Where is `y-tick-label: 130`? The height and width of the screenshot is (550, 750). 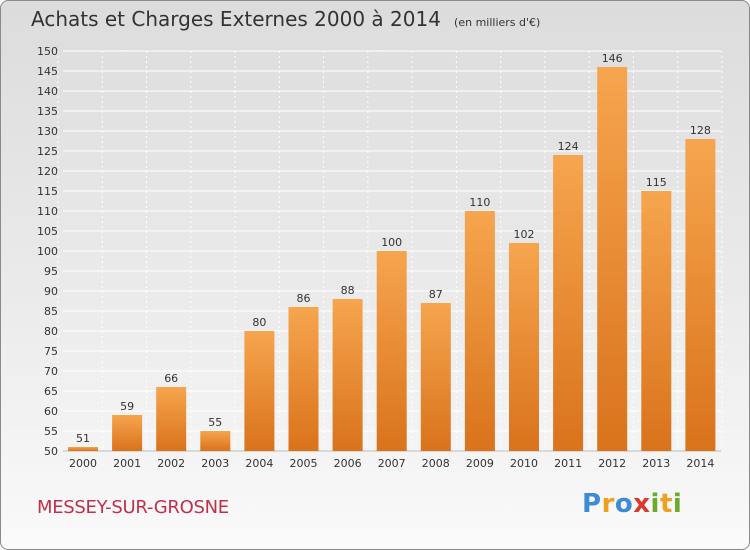
y-tick-label: 130 is located at coordinates (47, 131).